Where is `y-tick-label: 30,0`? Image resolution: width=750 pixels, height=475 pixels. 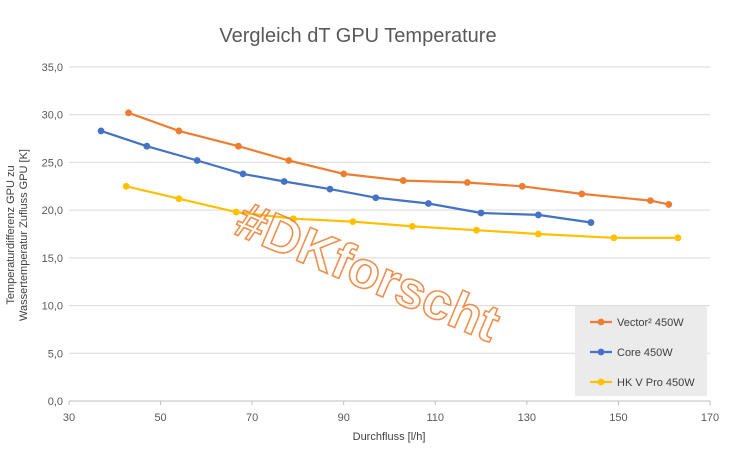
y-tick-label: 30,0 is located at coordinates (52, 116).